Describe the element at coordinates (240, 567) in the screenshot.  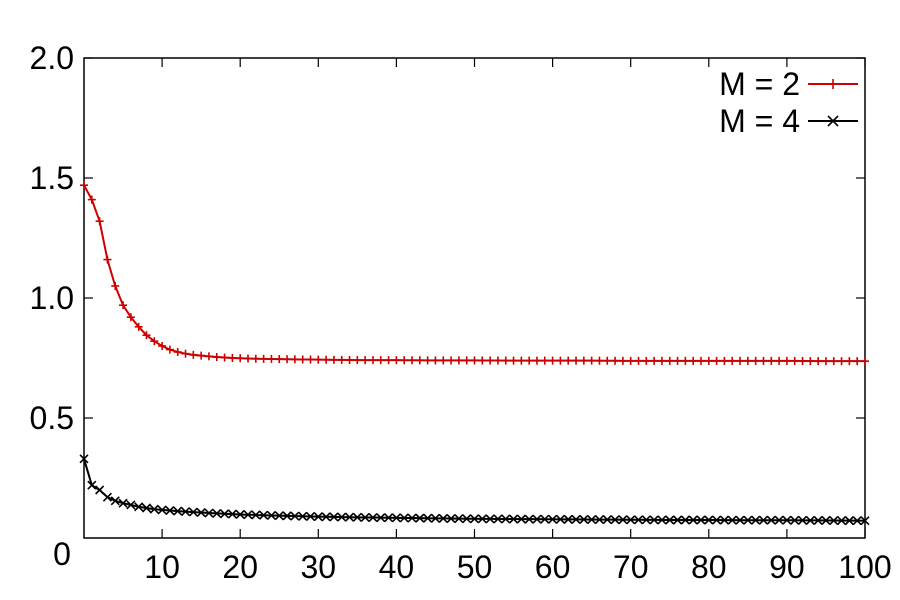
I see `x-tick-label: 20` at that location.